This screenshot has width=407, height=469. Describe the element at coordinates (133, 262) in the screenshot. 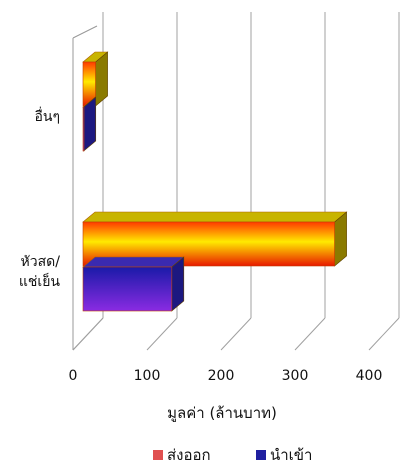

I see `bar-import-0-top` at that location.